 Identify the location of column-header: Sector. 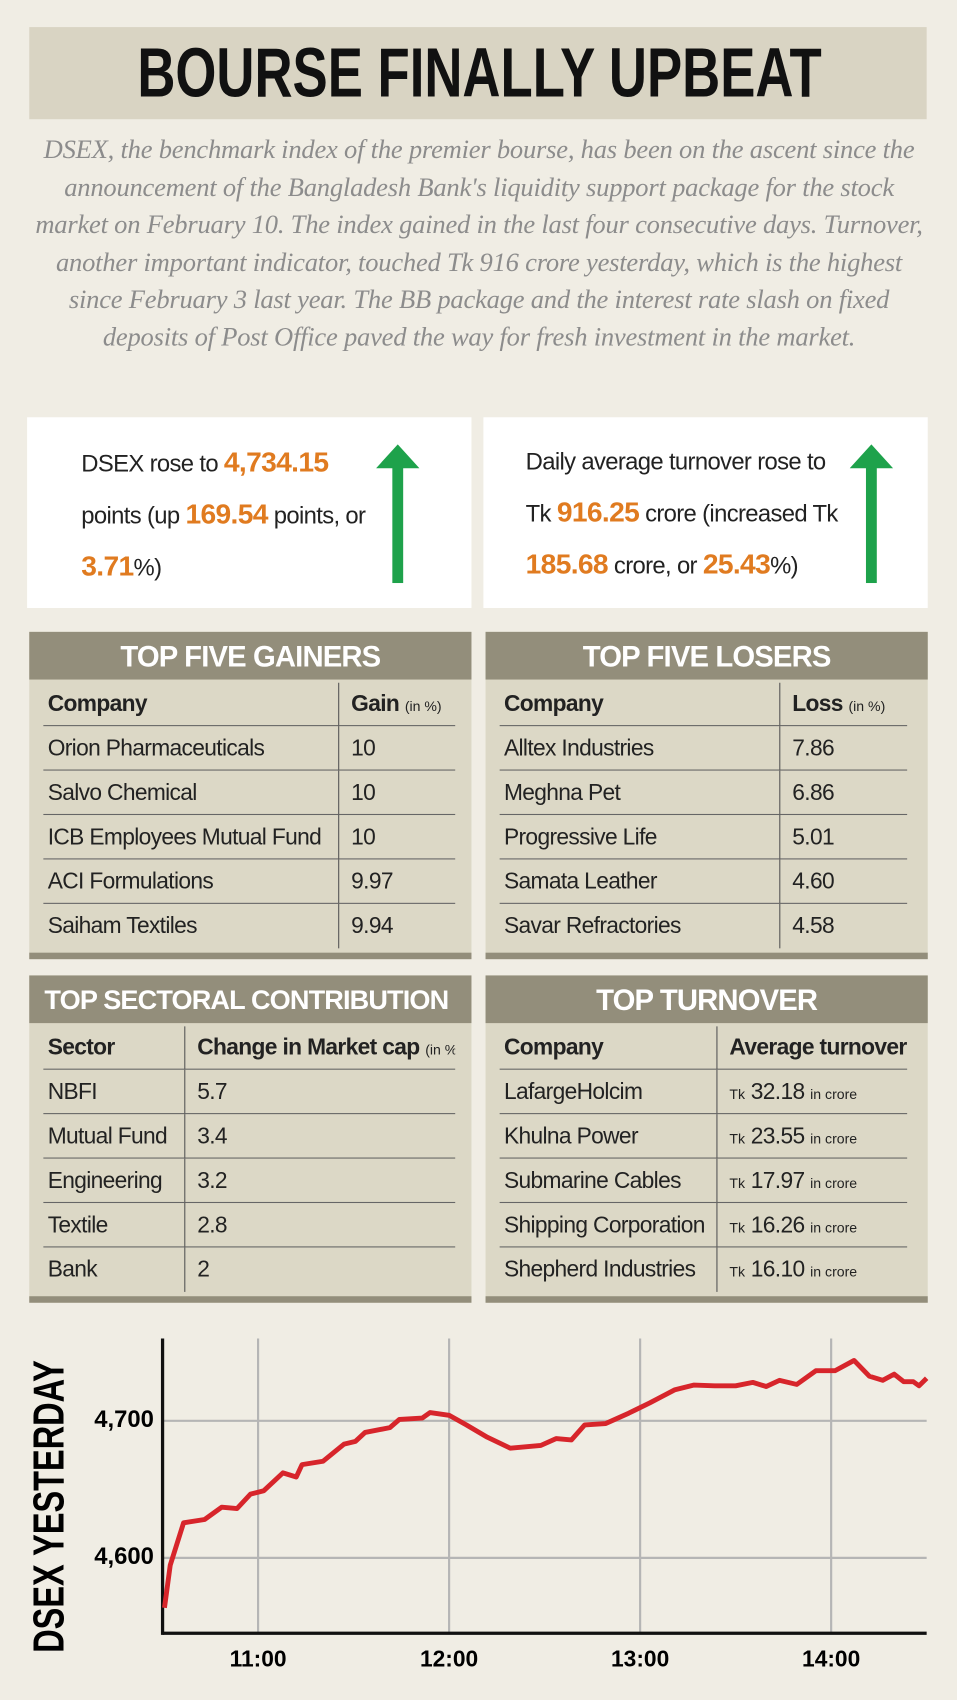
(114, 1048).